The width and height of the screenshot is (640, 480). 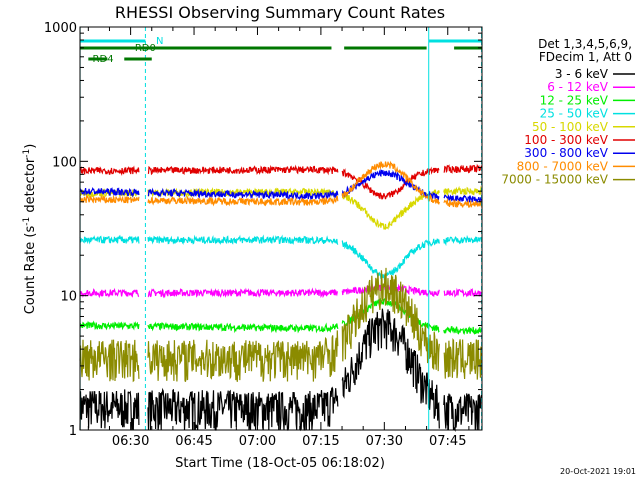 I want to click on x-tick-label-1: 06:30, so click(x=130, y=441).